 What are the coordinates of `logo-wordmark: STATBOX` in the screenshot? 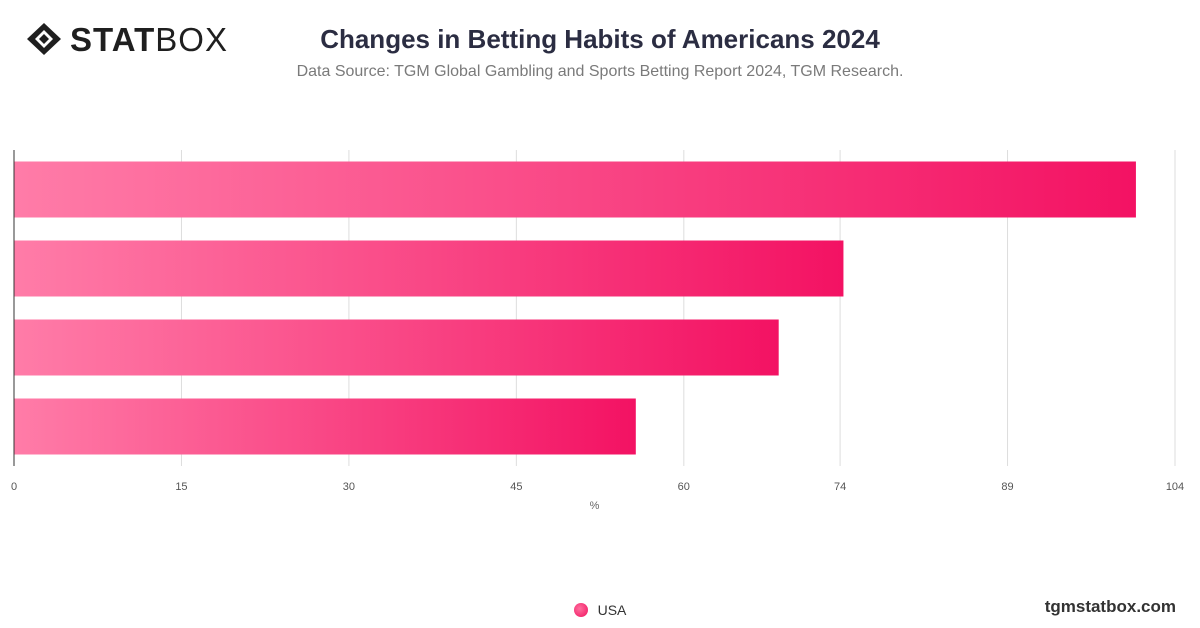 It's located at (149, 39).